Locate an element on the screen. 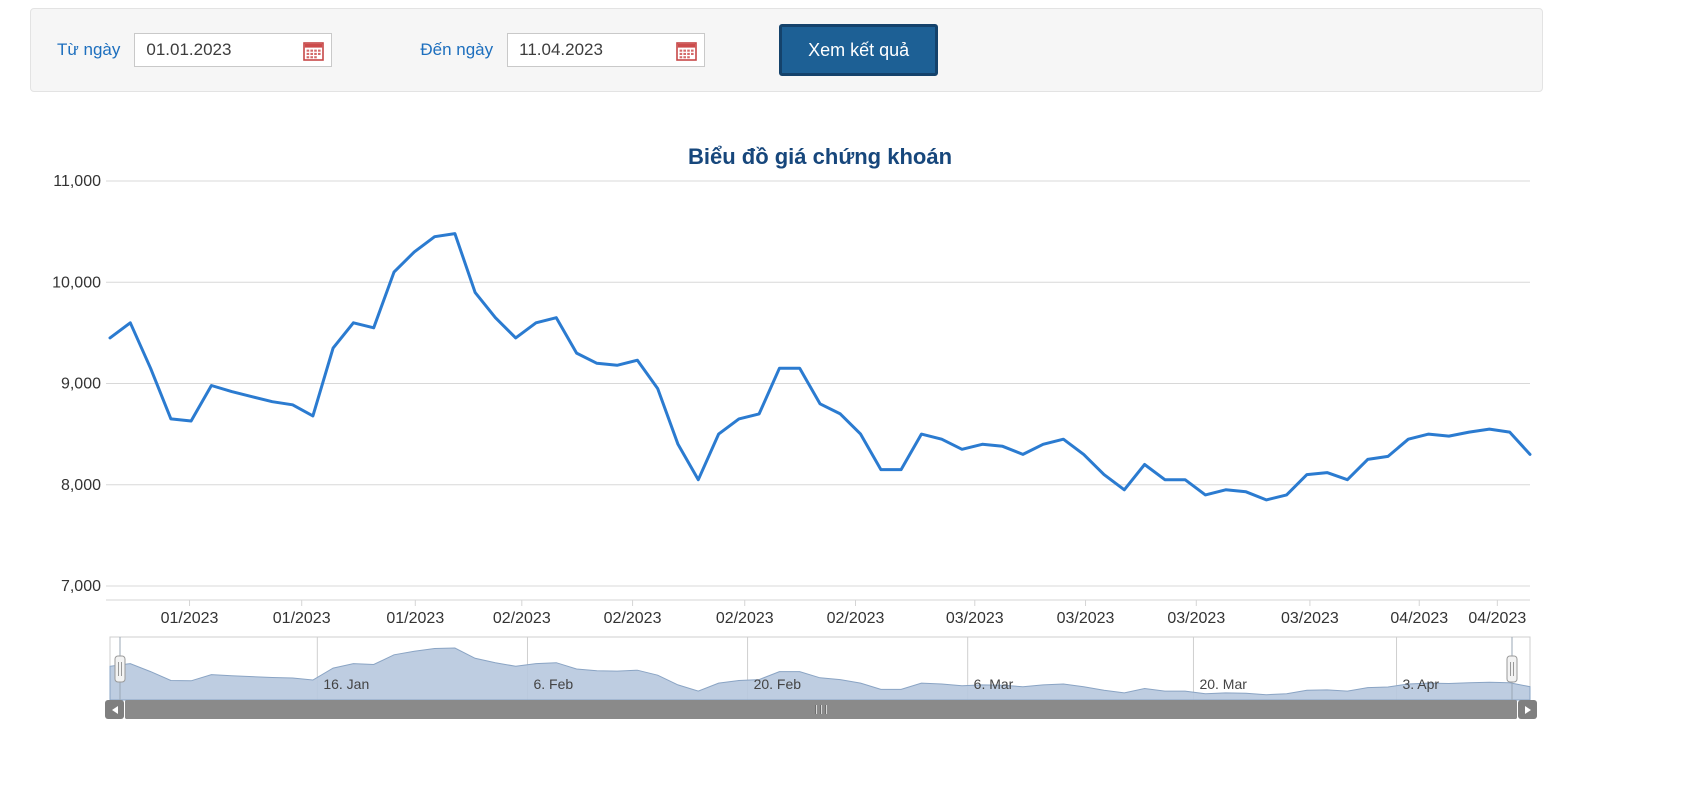  y-axis-label: 10,000 is located at coordinates (76, 282).